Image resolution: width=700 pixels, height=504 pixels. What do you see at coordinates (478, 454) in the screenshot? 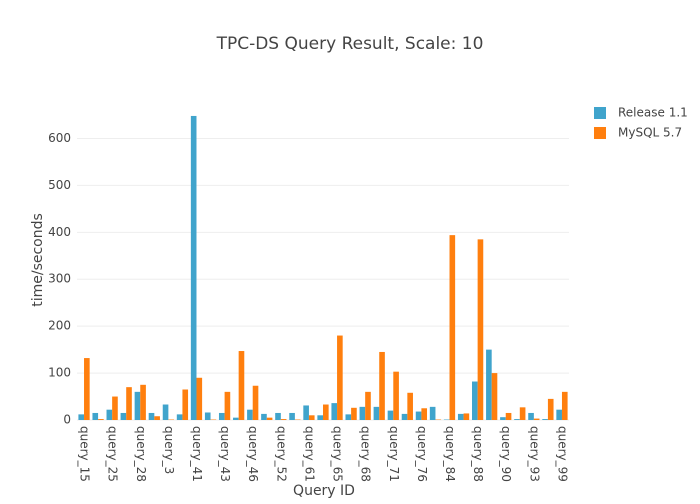
I see `x-tick-label: query_88` at bounding box center [478, 454].